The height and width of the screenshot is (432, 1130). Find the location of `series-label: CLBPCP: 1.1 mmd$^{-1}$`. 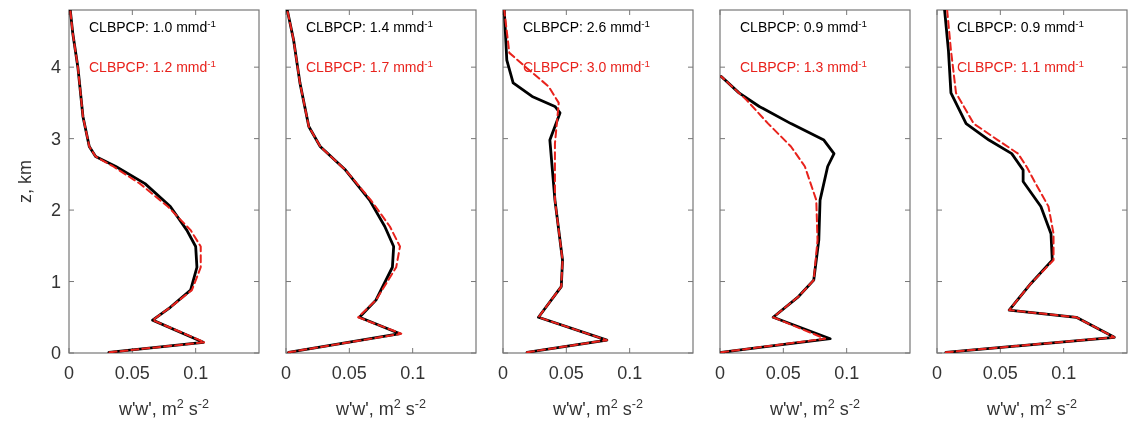

series-label: CLBPCP: 1.1 mmd$^{-1}$ is located at coordinates (1020, 66).